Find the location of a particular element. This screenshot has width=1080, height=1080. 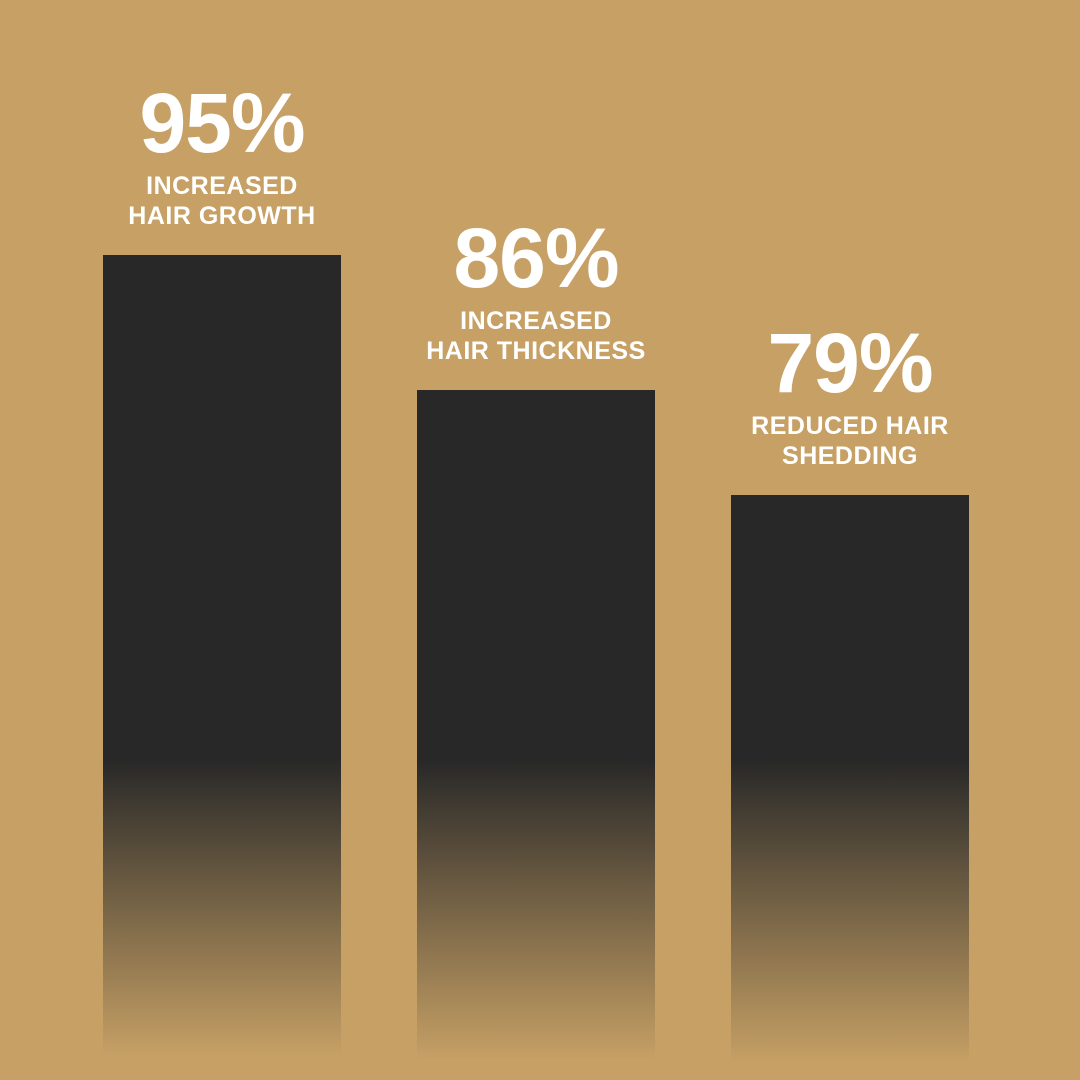

value-label: 86% is located at coordinates (536, 258).